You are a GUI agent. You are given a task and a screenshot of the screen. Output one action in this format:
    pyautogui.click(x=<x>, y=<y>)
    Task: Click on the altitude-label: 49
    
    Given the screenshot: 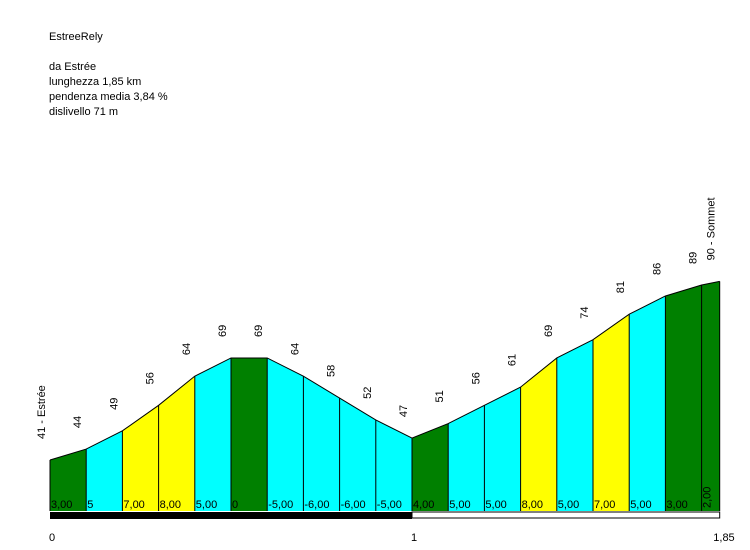 What is the action you would take?
    pyautogui.click(x=114, y=404)
    